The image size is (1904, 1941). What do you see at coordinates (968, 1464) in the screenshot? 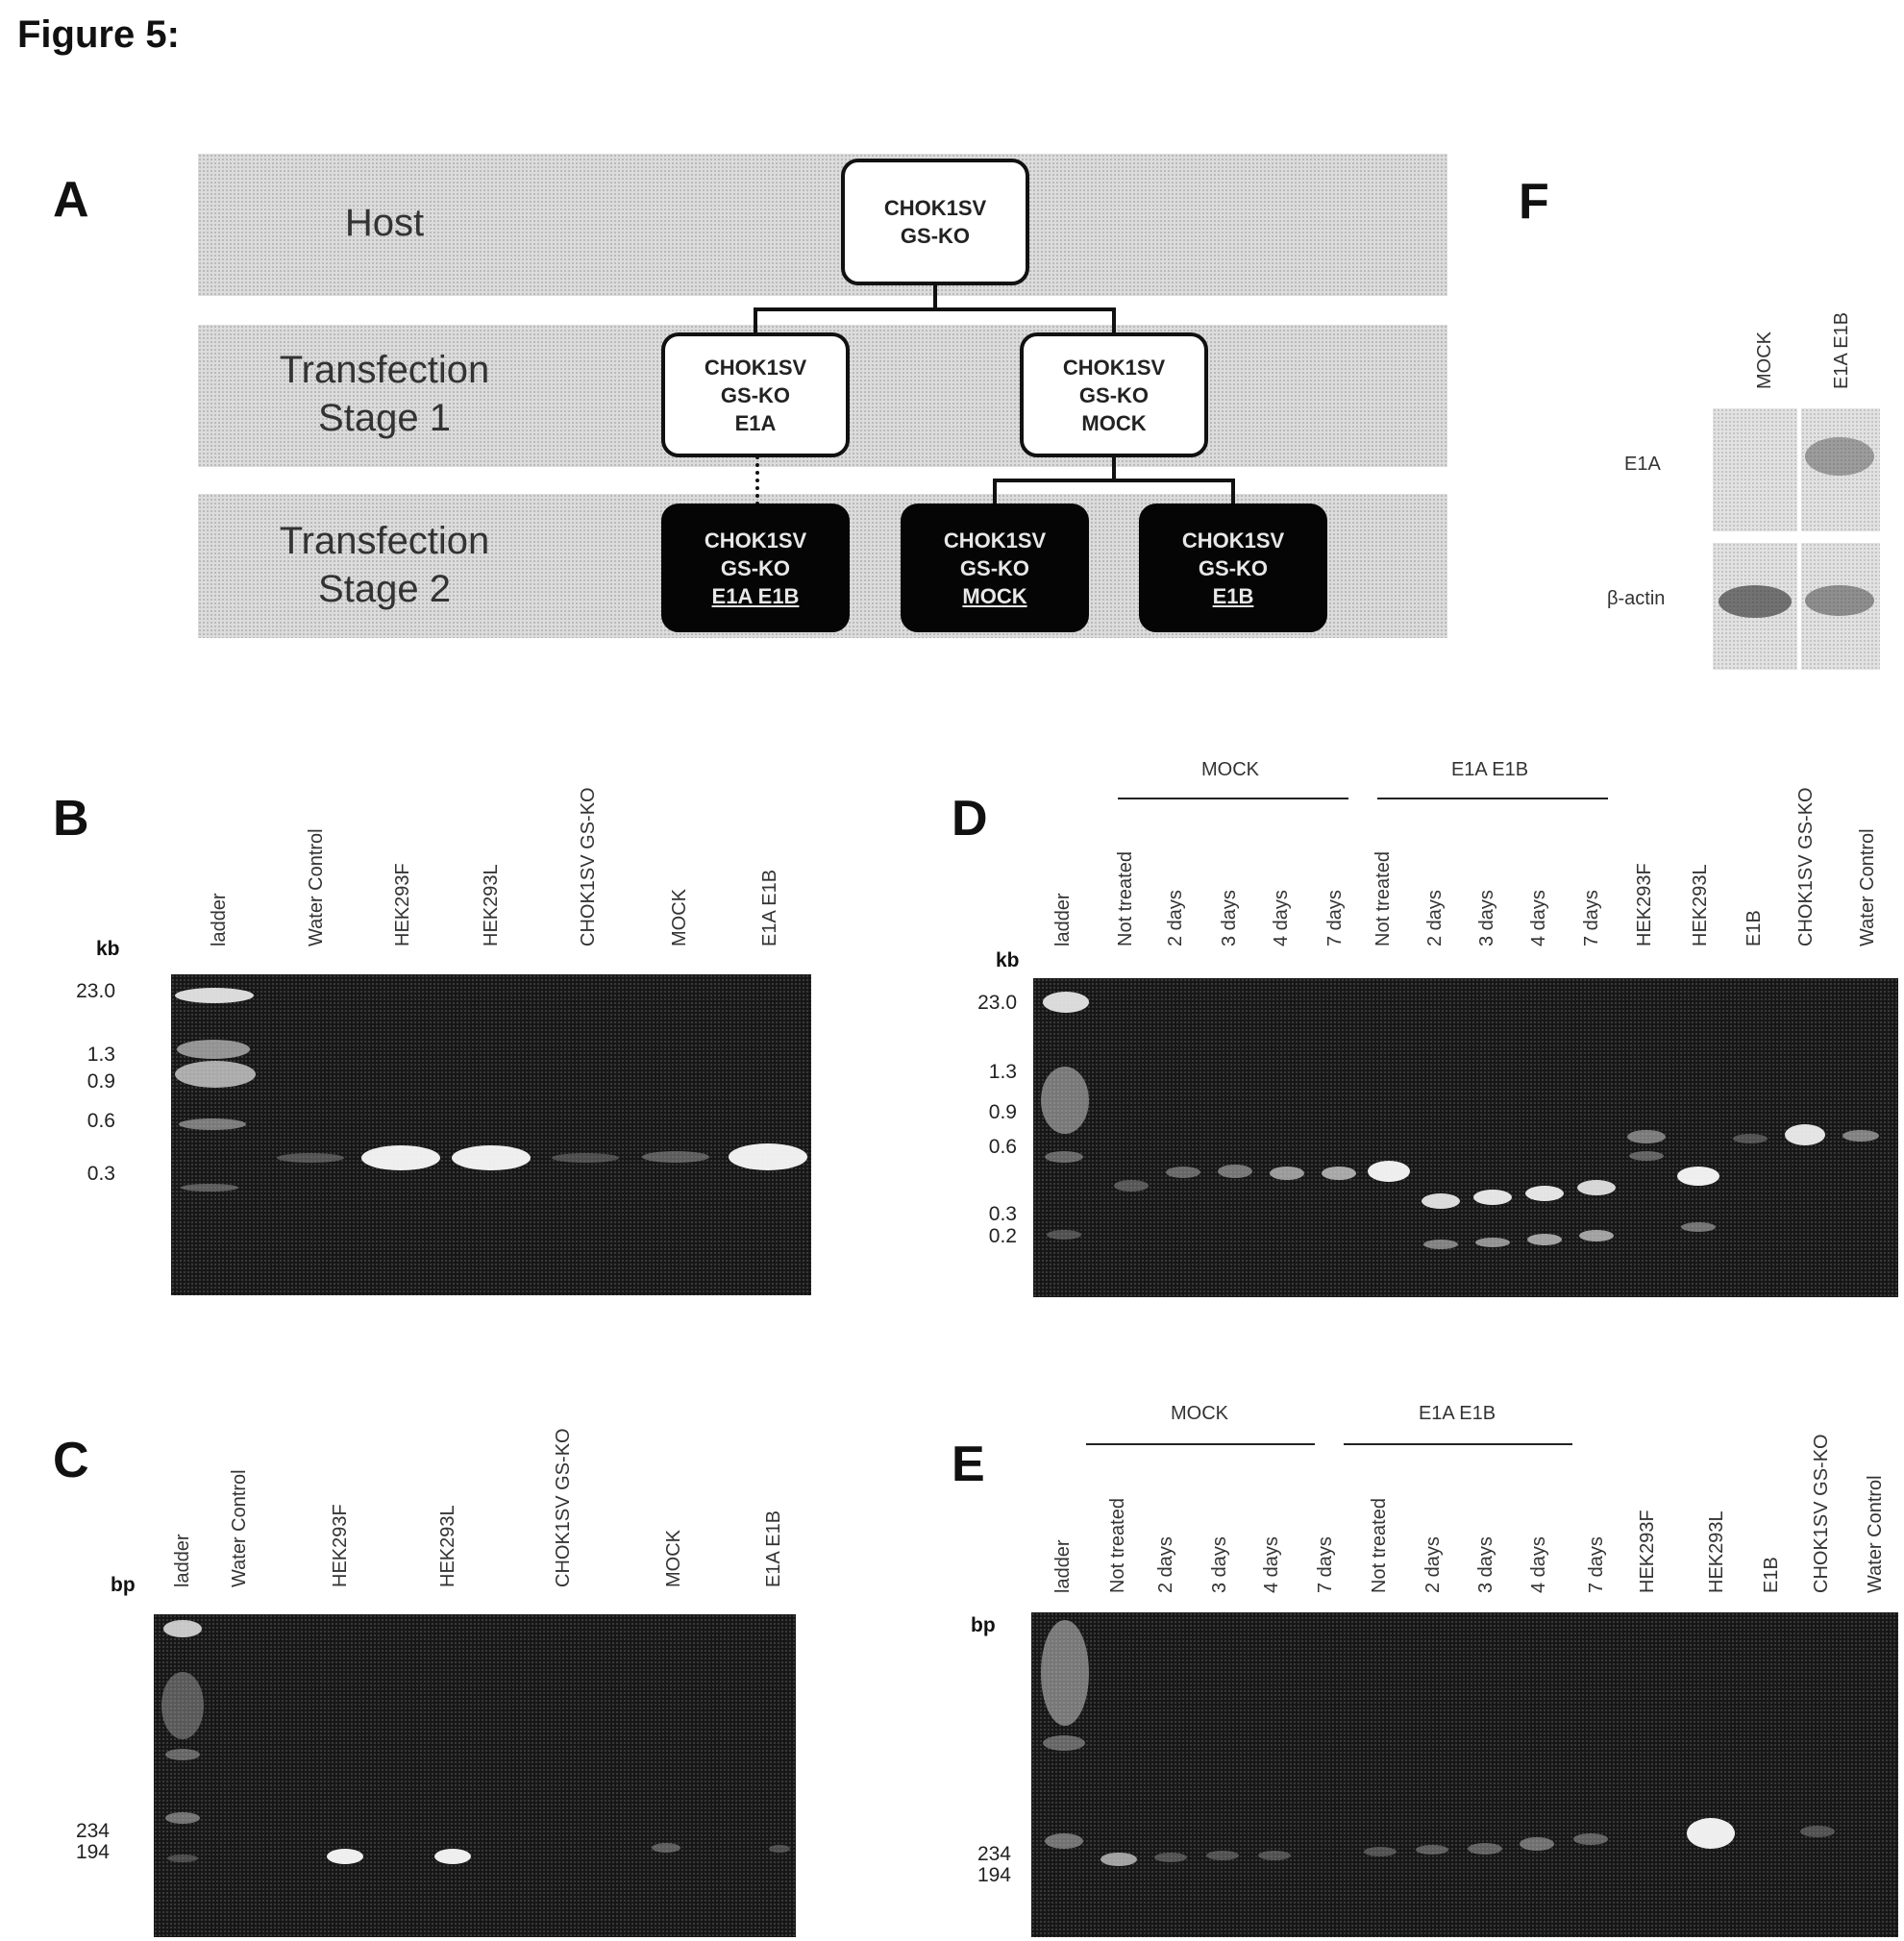
I see `panel-e-letter: E` at bounding box center [968, 1464].